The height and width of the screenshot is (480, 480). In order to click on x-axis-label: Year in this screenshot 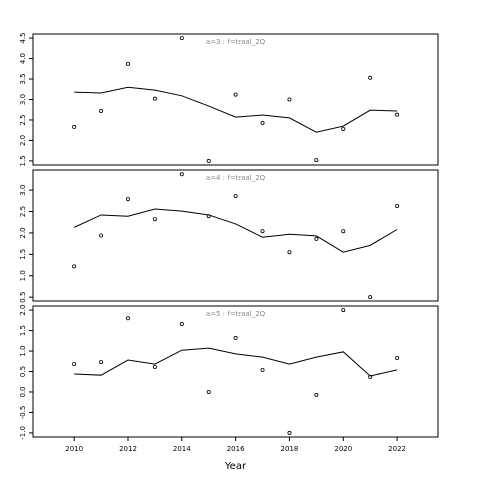, I will do `click(235, 466)`.